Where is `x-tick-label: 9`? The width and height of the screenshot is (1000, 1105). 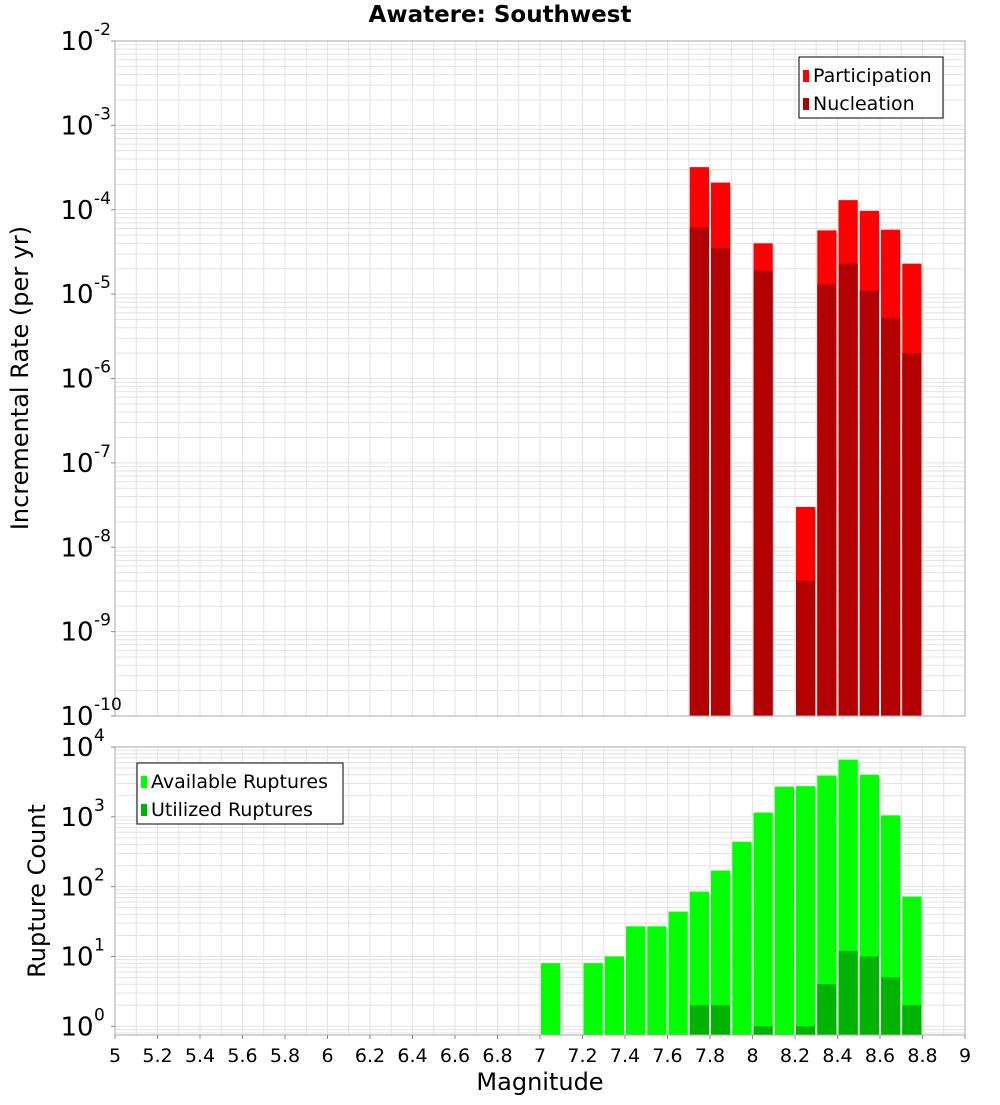
x-tick-label: 9 is located at coordinates (965, 1056).